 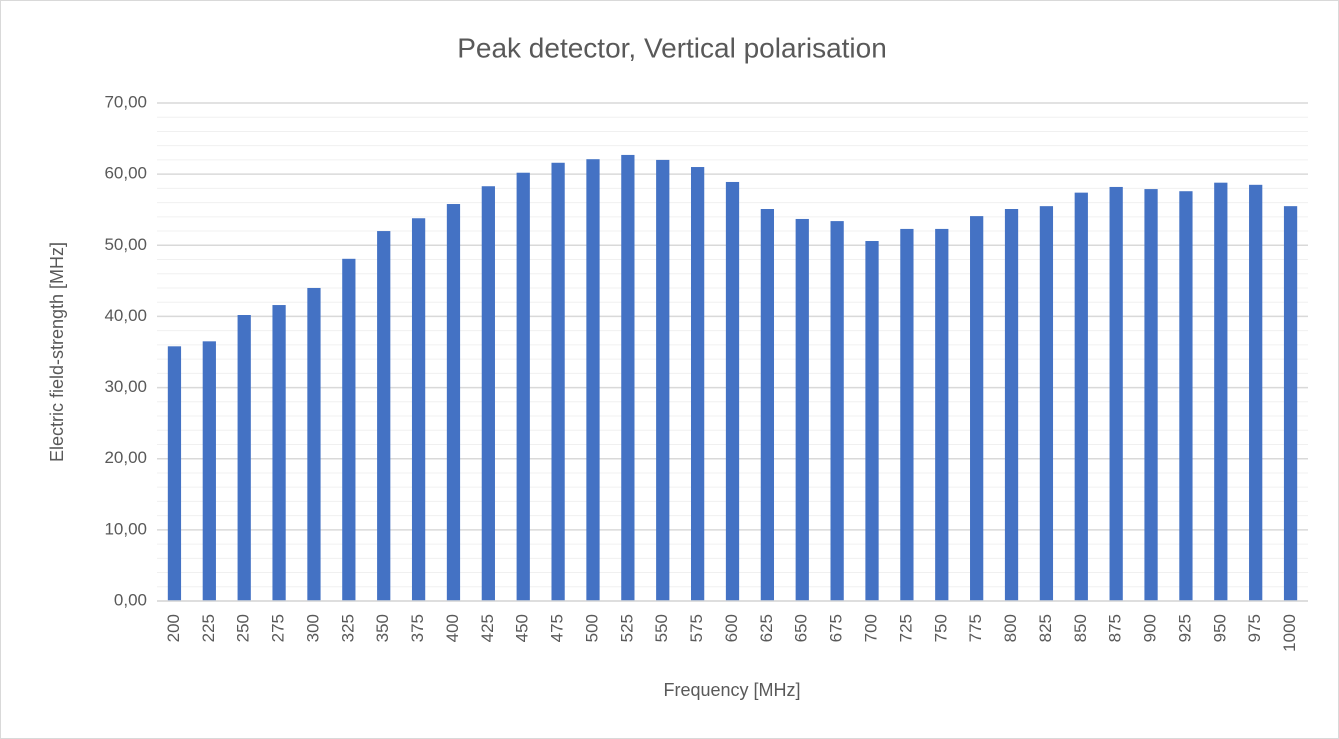 I want to click on x-tick-label: 750, so click(x=940, y=628).